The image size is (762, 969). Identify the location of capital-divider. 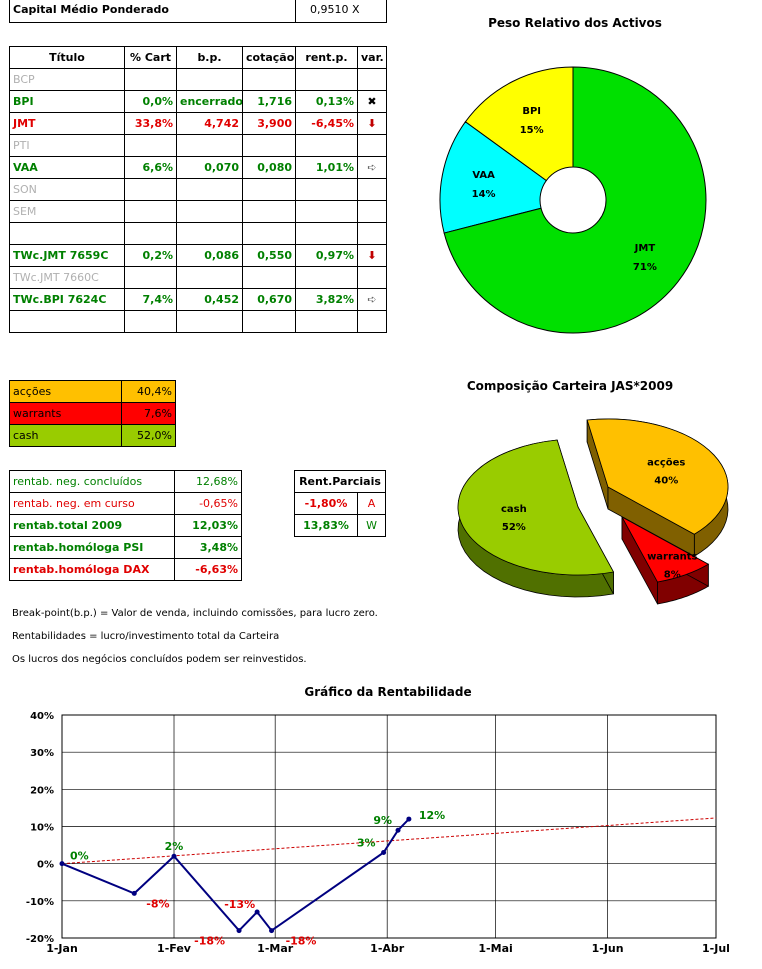
(295, 11).